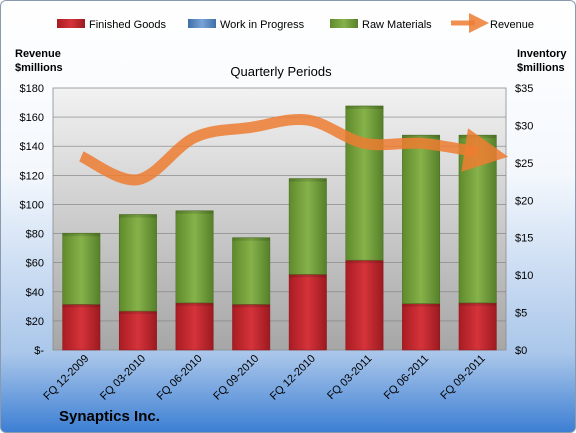 This screenshot has height=433, width=576. I want to click on x-tick-label: FQ 03-2011, so click(349, 377).